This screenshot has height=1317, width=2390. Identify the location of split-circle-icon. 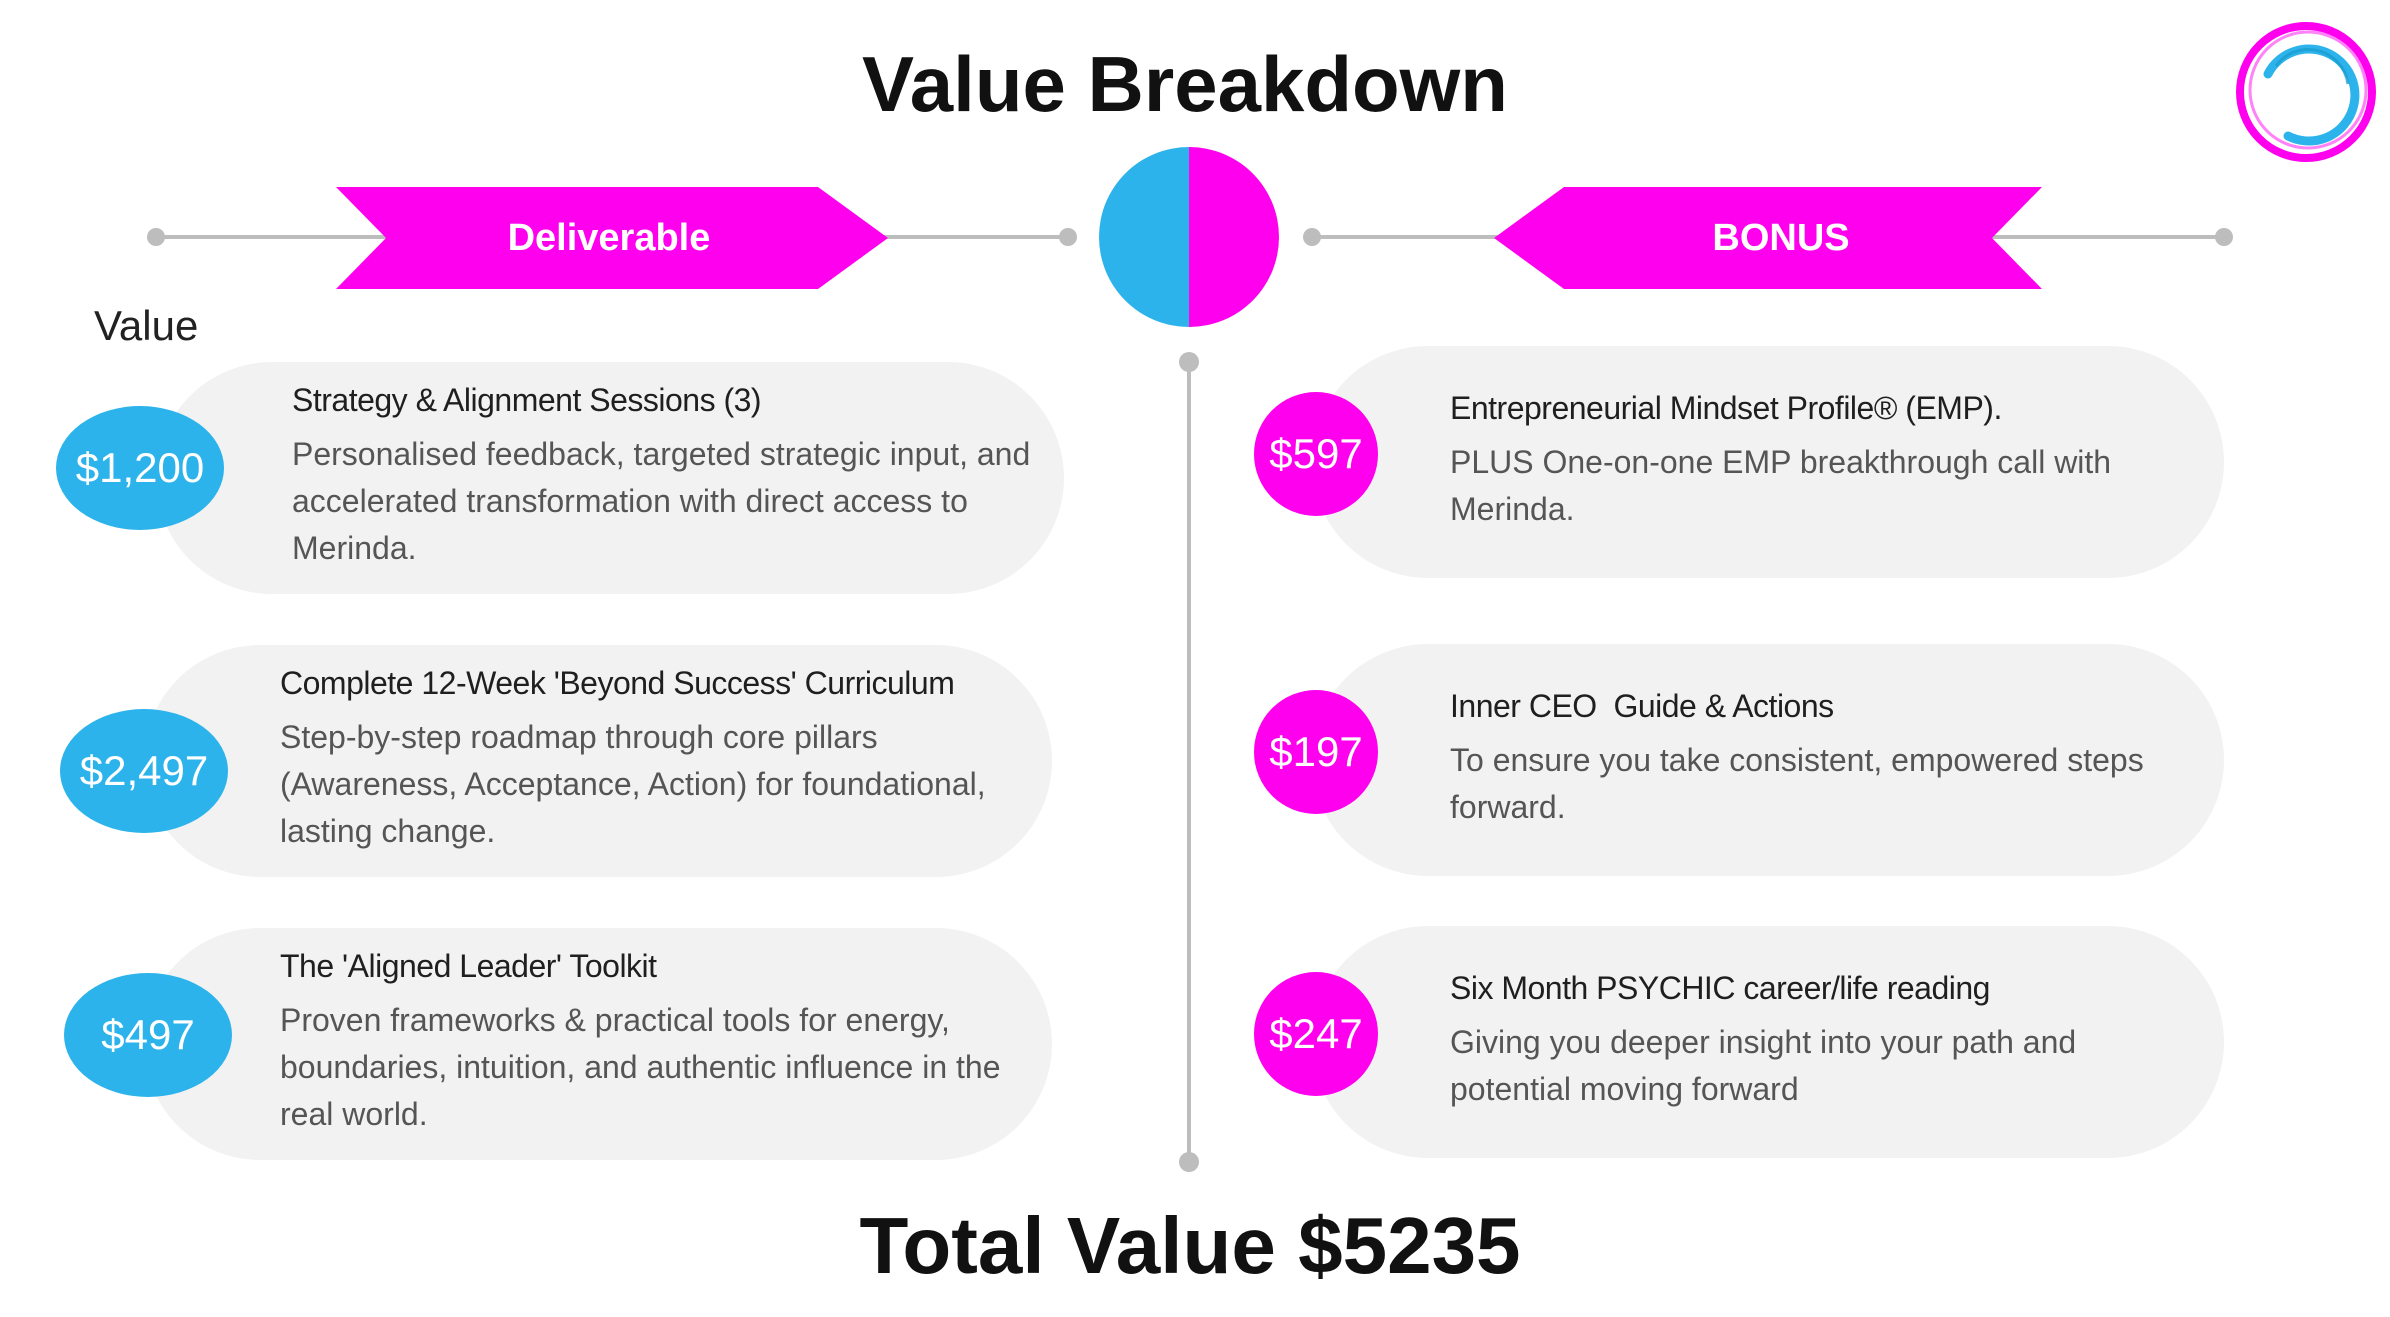
(1189, 237).